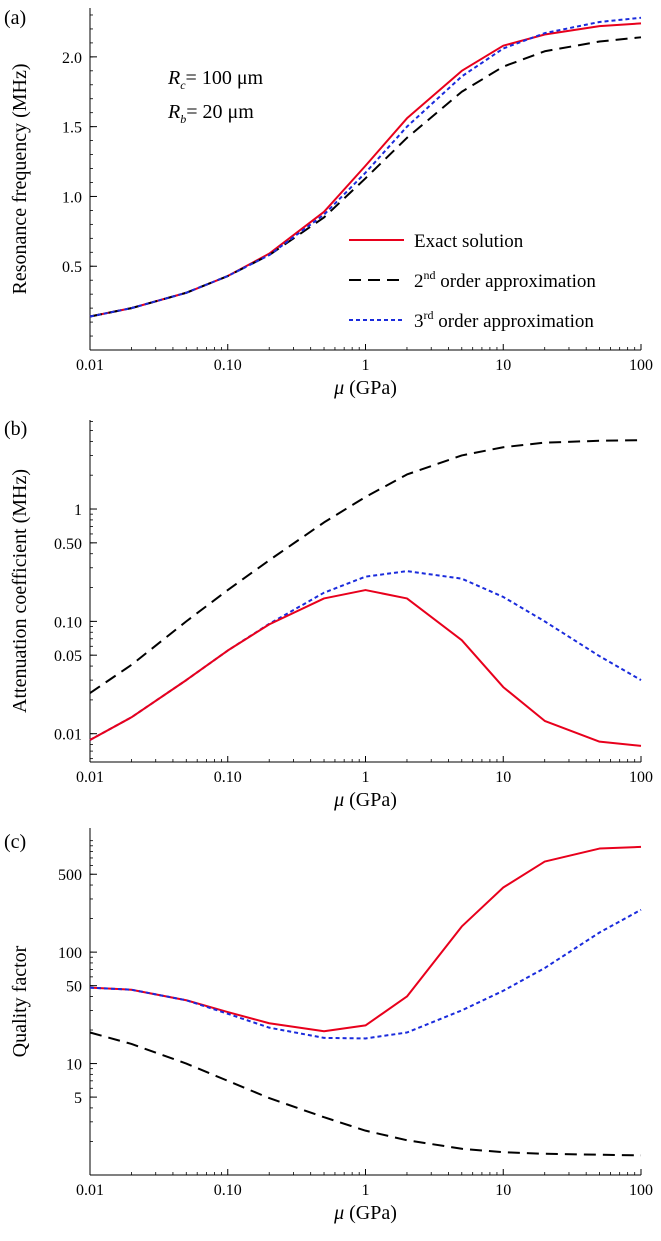 This screenshot has height=1241, width=661. What do you see at coordinates (70, 875) in the screenshot?
I see `y-tick-label: 500` at bounding box center [70, 875].